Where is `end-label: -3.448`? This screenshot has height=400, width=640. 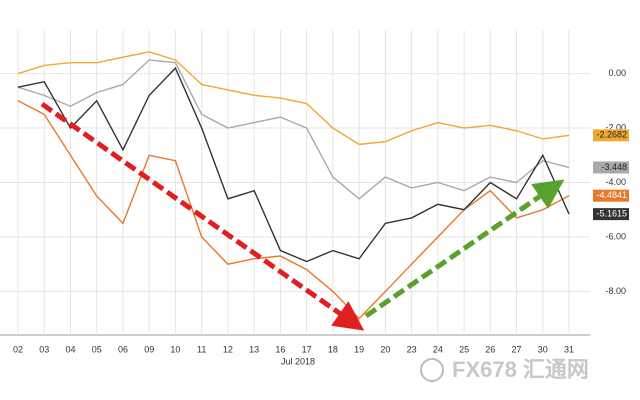
end-label: -3.448 is located at coordinates (614, 167).